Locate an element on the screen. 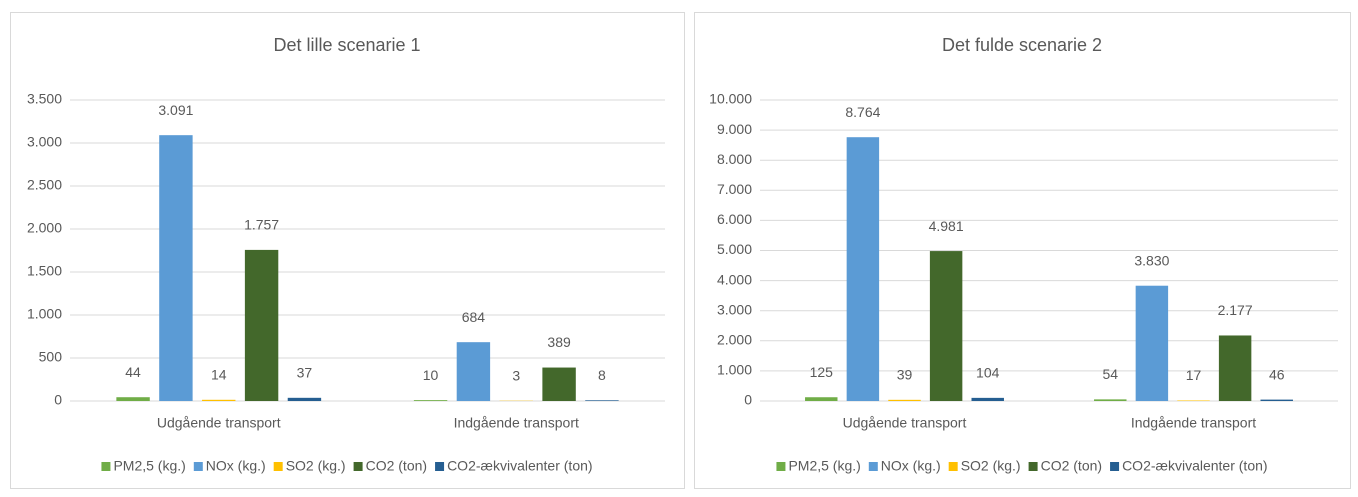 This screenshot has width=1358, height=497. y-tick-label: 8.000 is located at coordinates (734, 159).